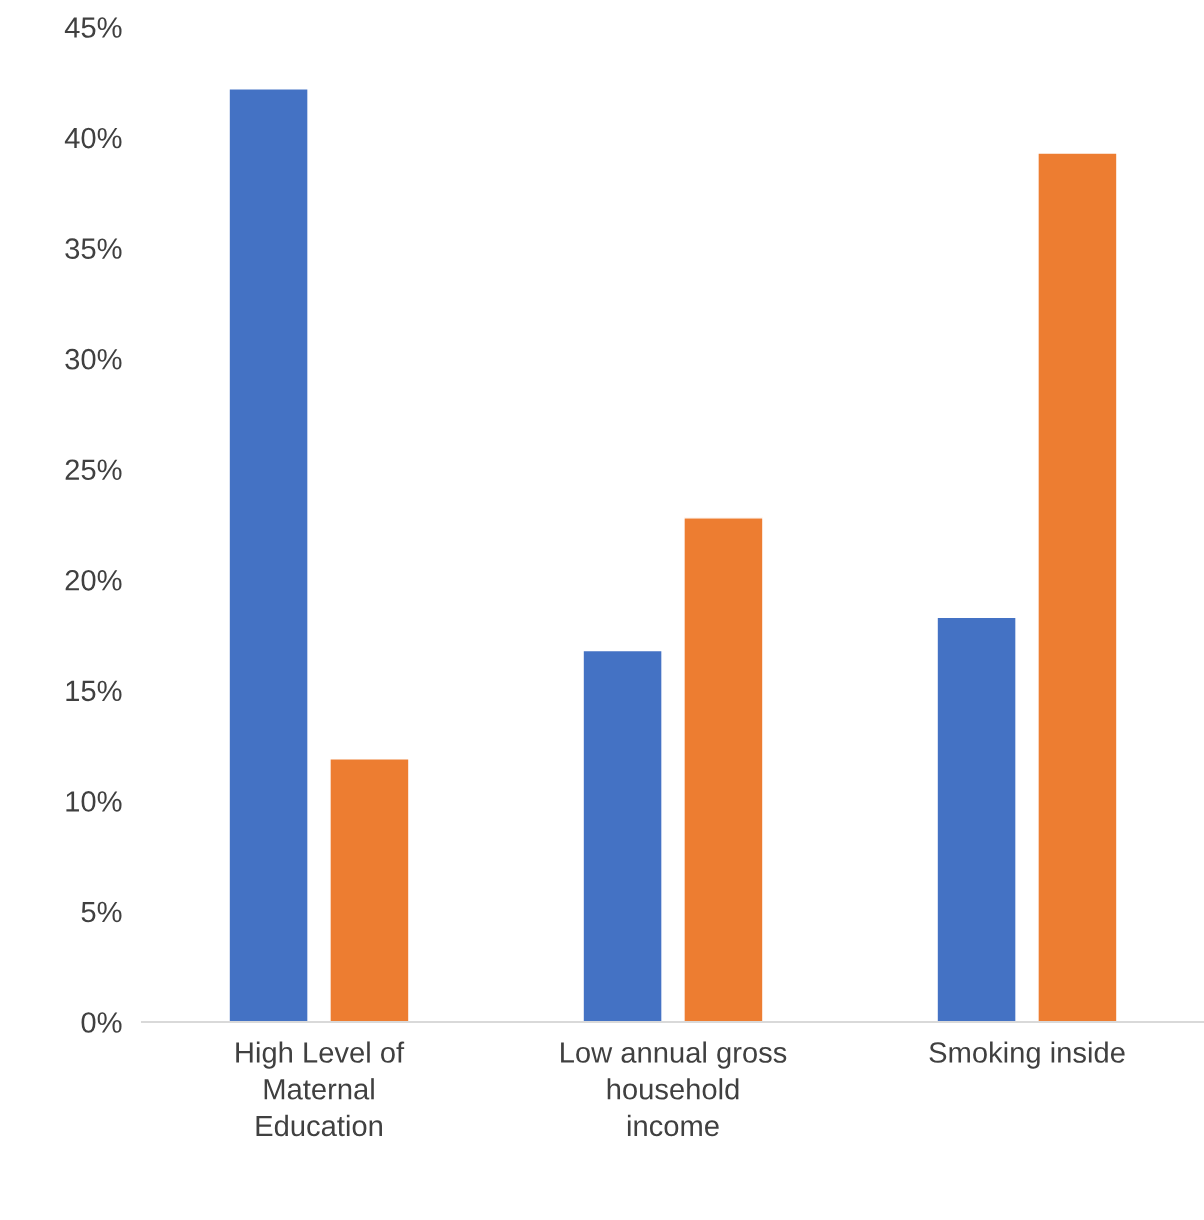  What do you see at coordinates (94, 801) in the screenshot?
I see `y-tick-label: 10%` at bounding box center [94, 801].